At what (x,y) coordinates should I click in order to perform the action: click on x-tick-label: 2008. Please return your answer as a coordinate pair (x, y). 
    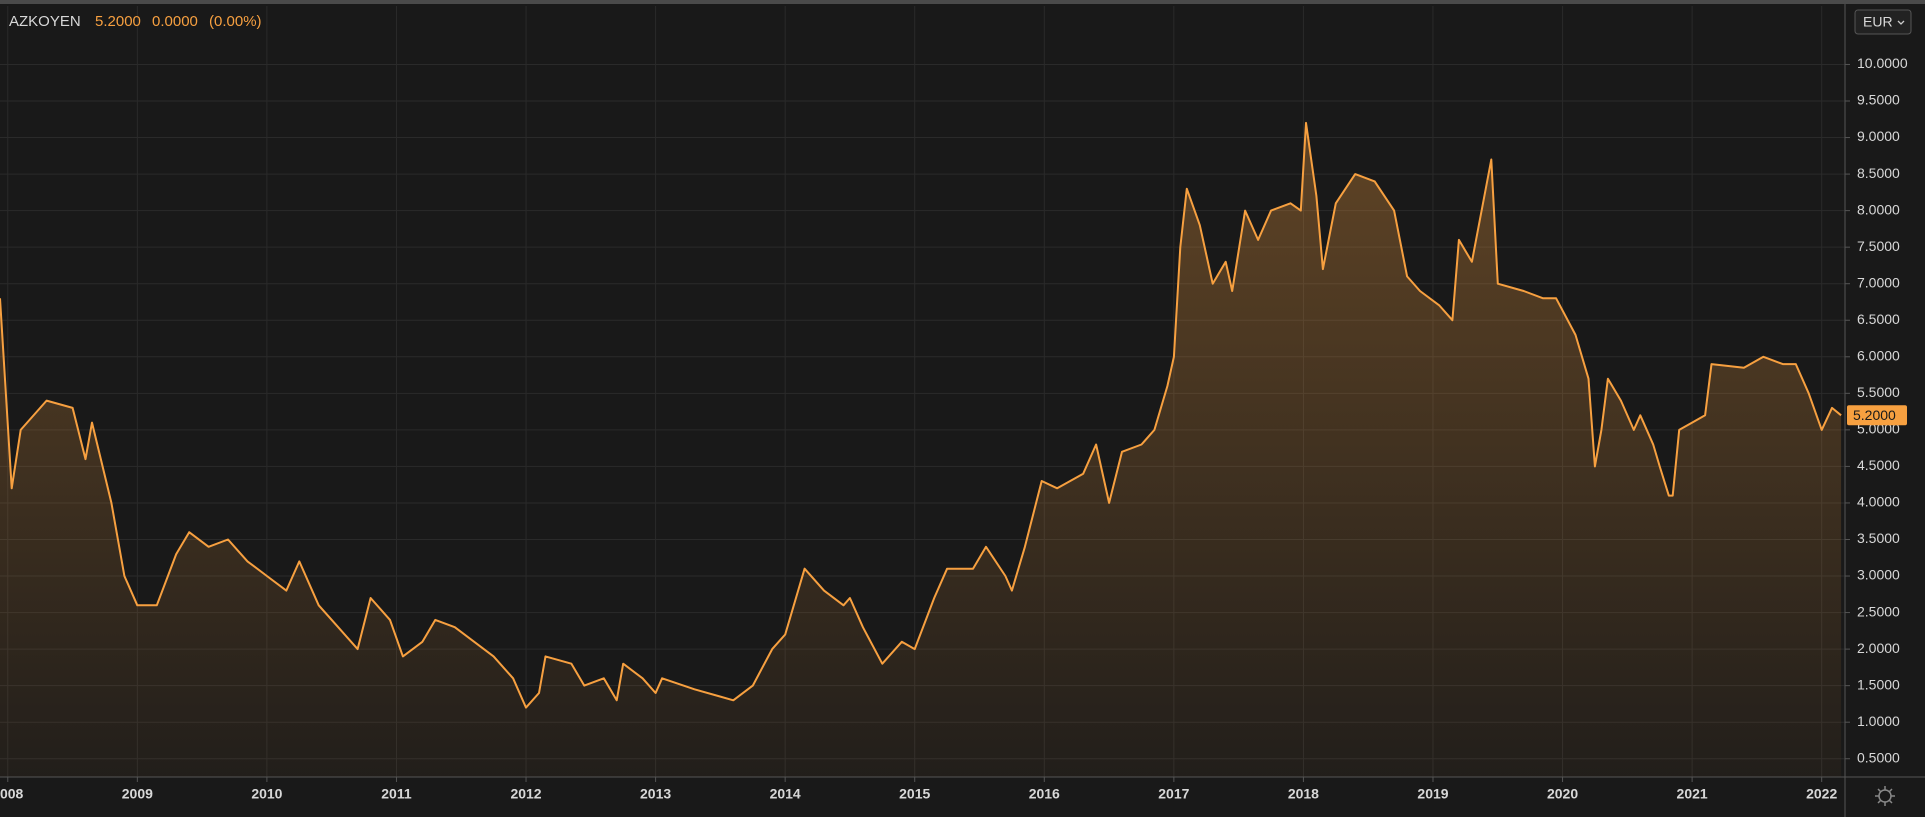
    Looking at the image, I should click on (12, 794).